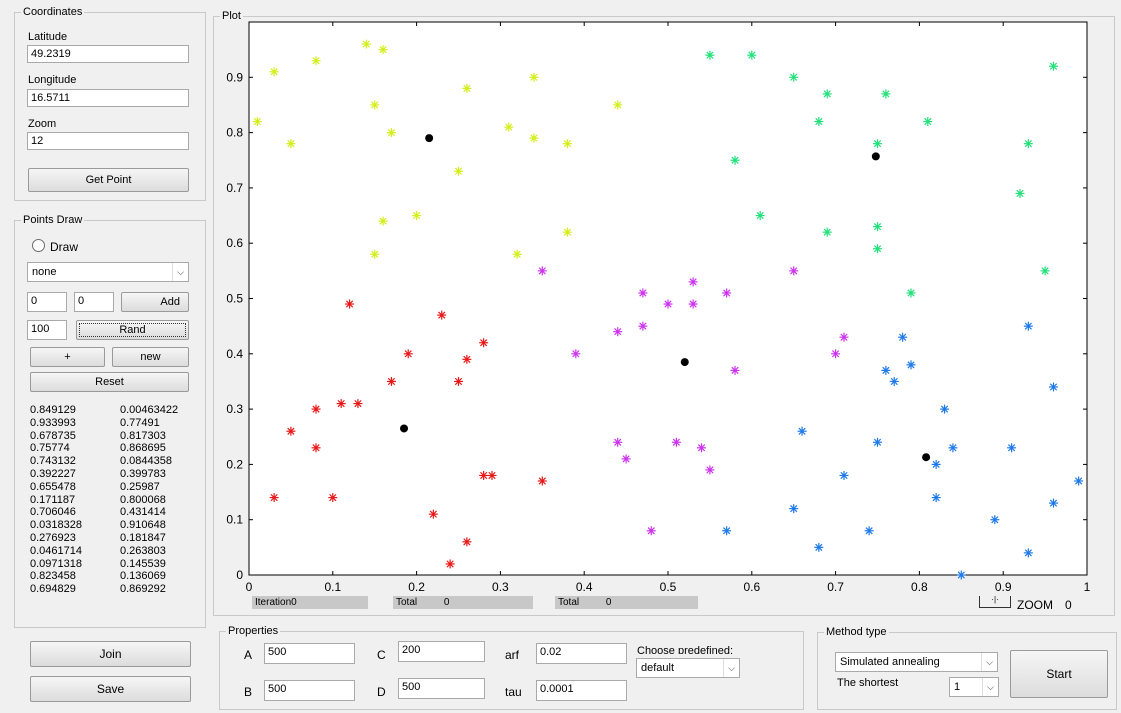  I want to click on point-list-y-value: 0.910648, so click(143, 525).